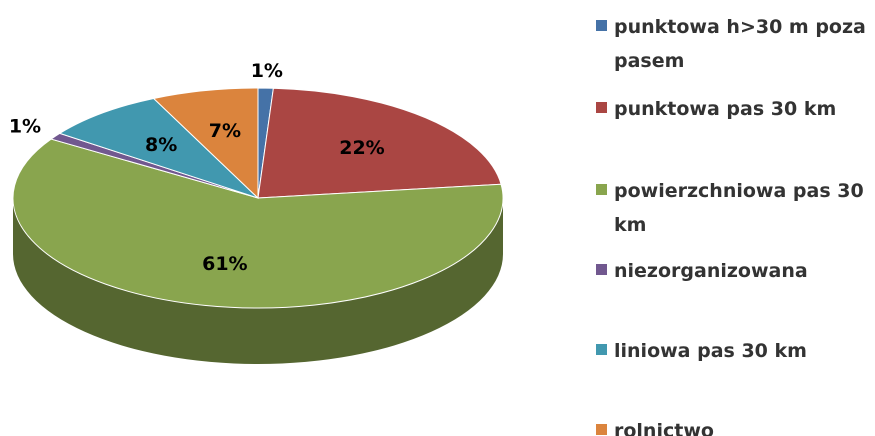  I want to click on legend-label: niezorganizowana, so click(711, 271).